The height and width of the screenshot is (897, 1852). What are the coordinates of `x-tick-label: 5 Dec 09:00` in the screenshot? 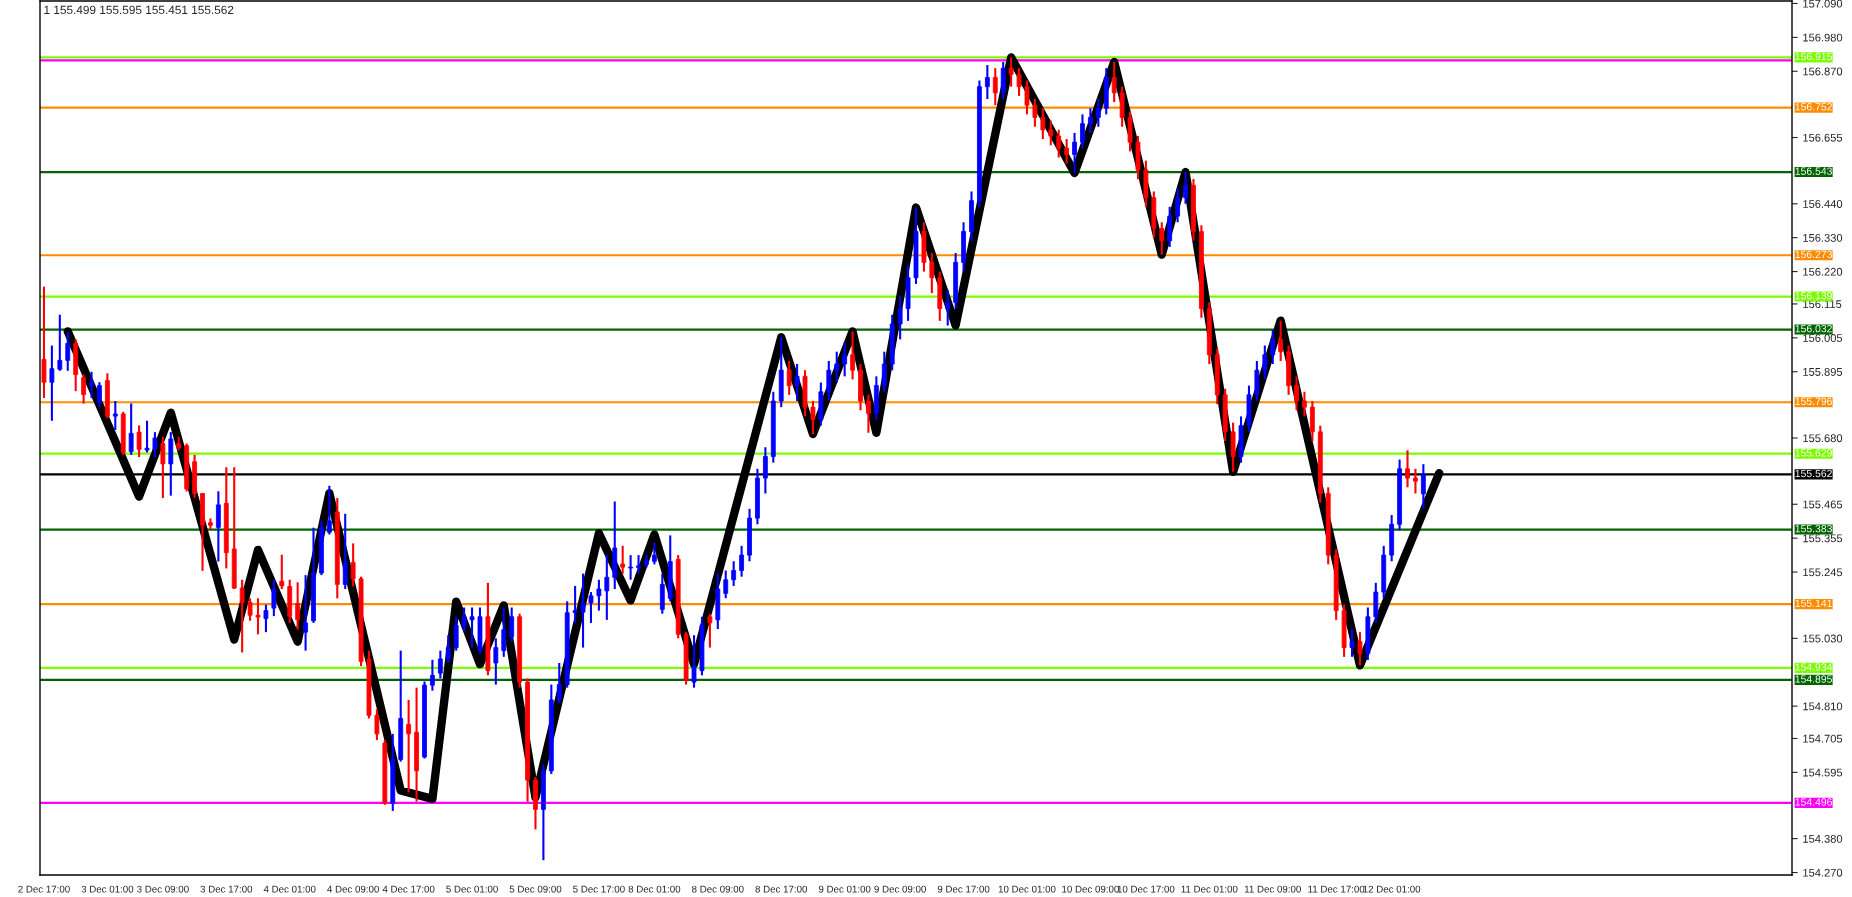 It's located at (535, 889).